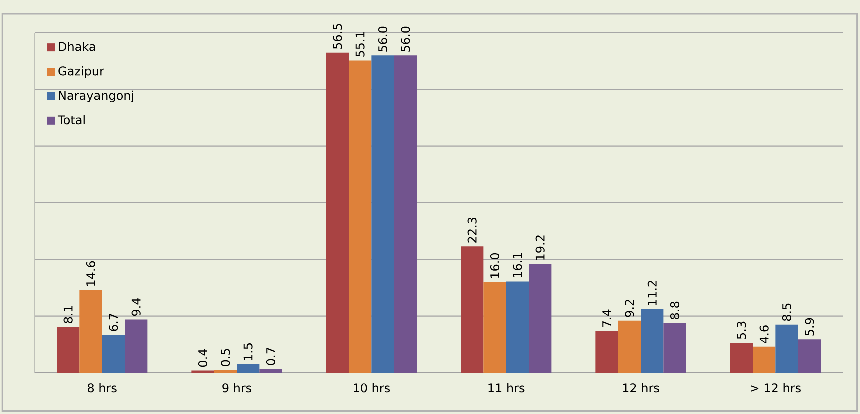 Image resolution: width=860 pixels, height=414 pixels. I want to click on data-label: 0.7, so click(271, 357).